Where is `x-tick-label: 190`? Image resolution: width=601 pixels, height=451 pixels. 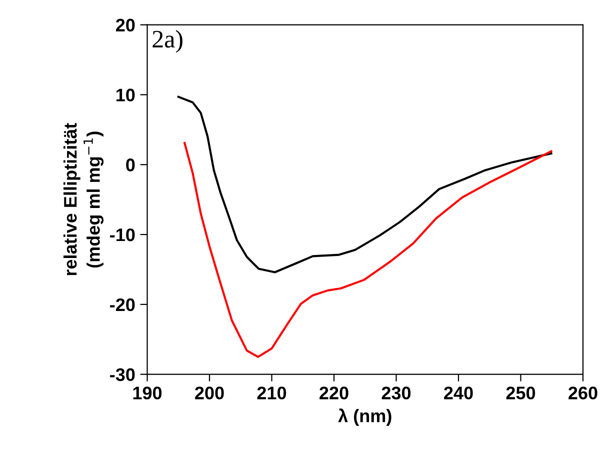 x-tick-label: 190 is located at coordinates (147, 393).